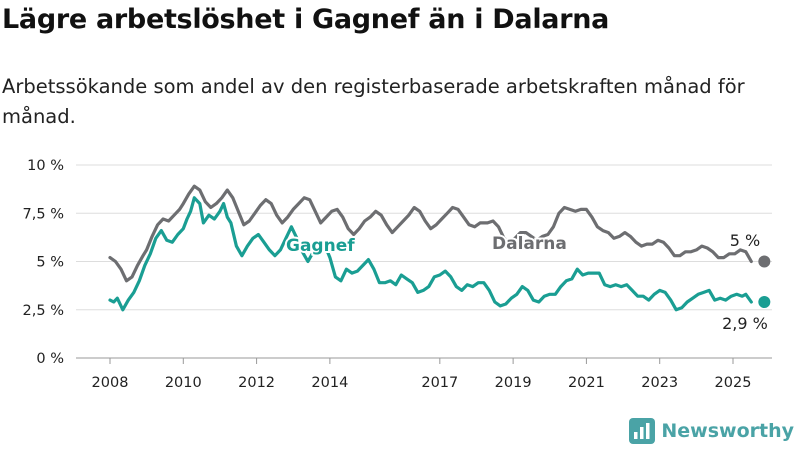 The width and height of the screenshot is (800, 450). I want to click on x-tick-label: 2008, so click(110, 383).